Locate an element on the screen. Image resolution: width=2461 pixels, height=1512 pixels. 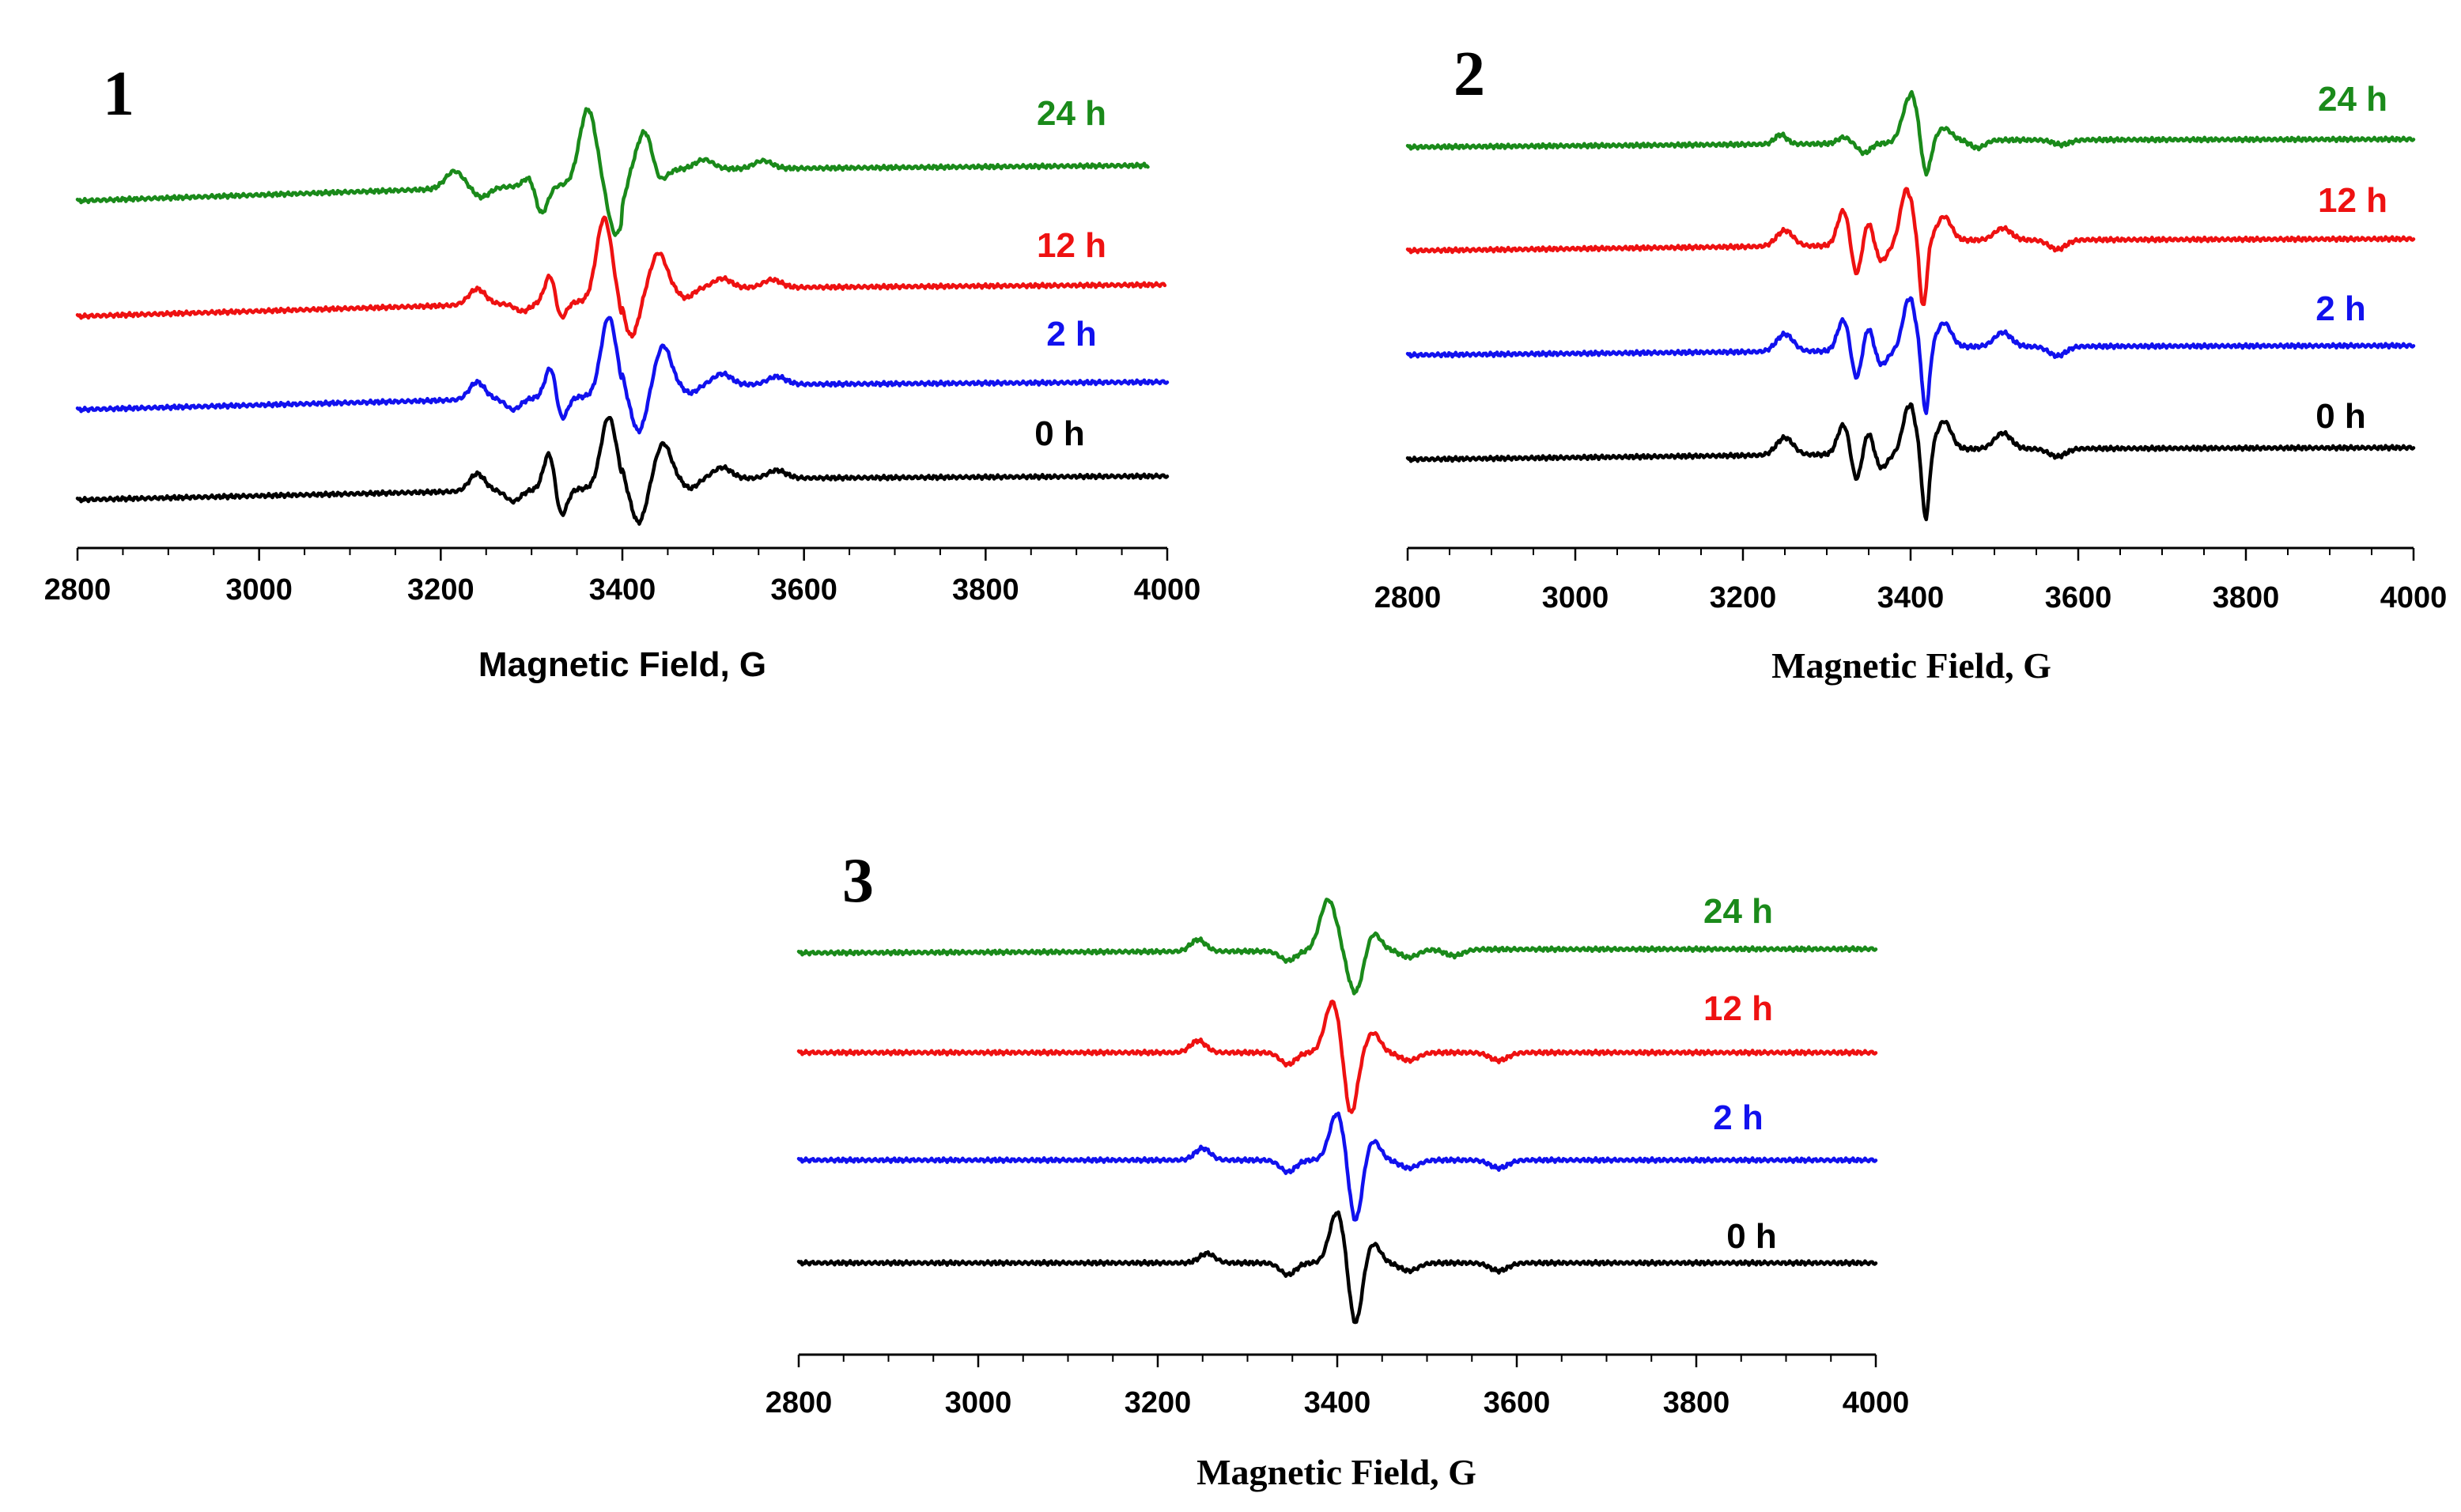
panel-1-traces is located at coordinates (622, 316).